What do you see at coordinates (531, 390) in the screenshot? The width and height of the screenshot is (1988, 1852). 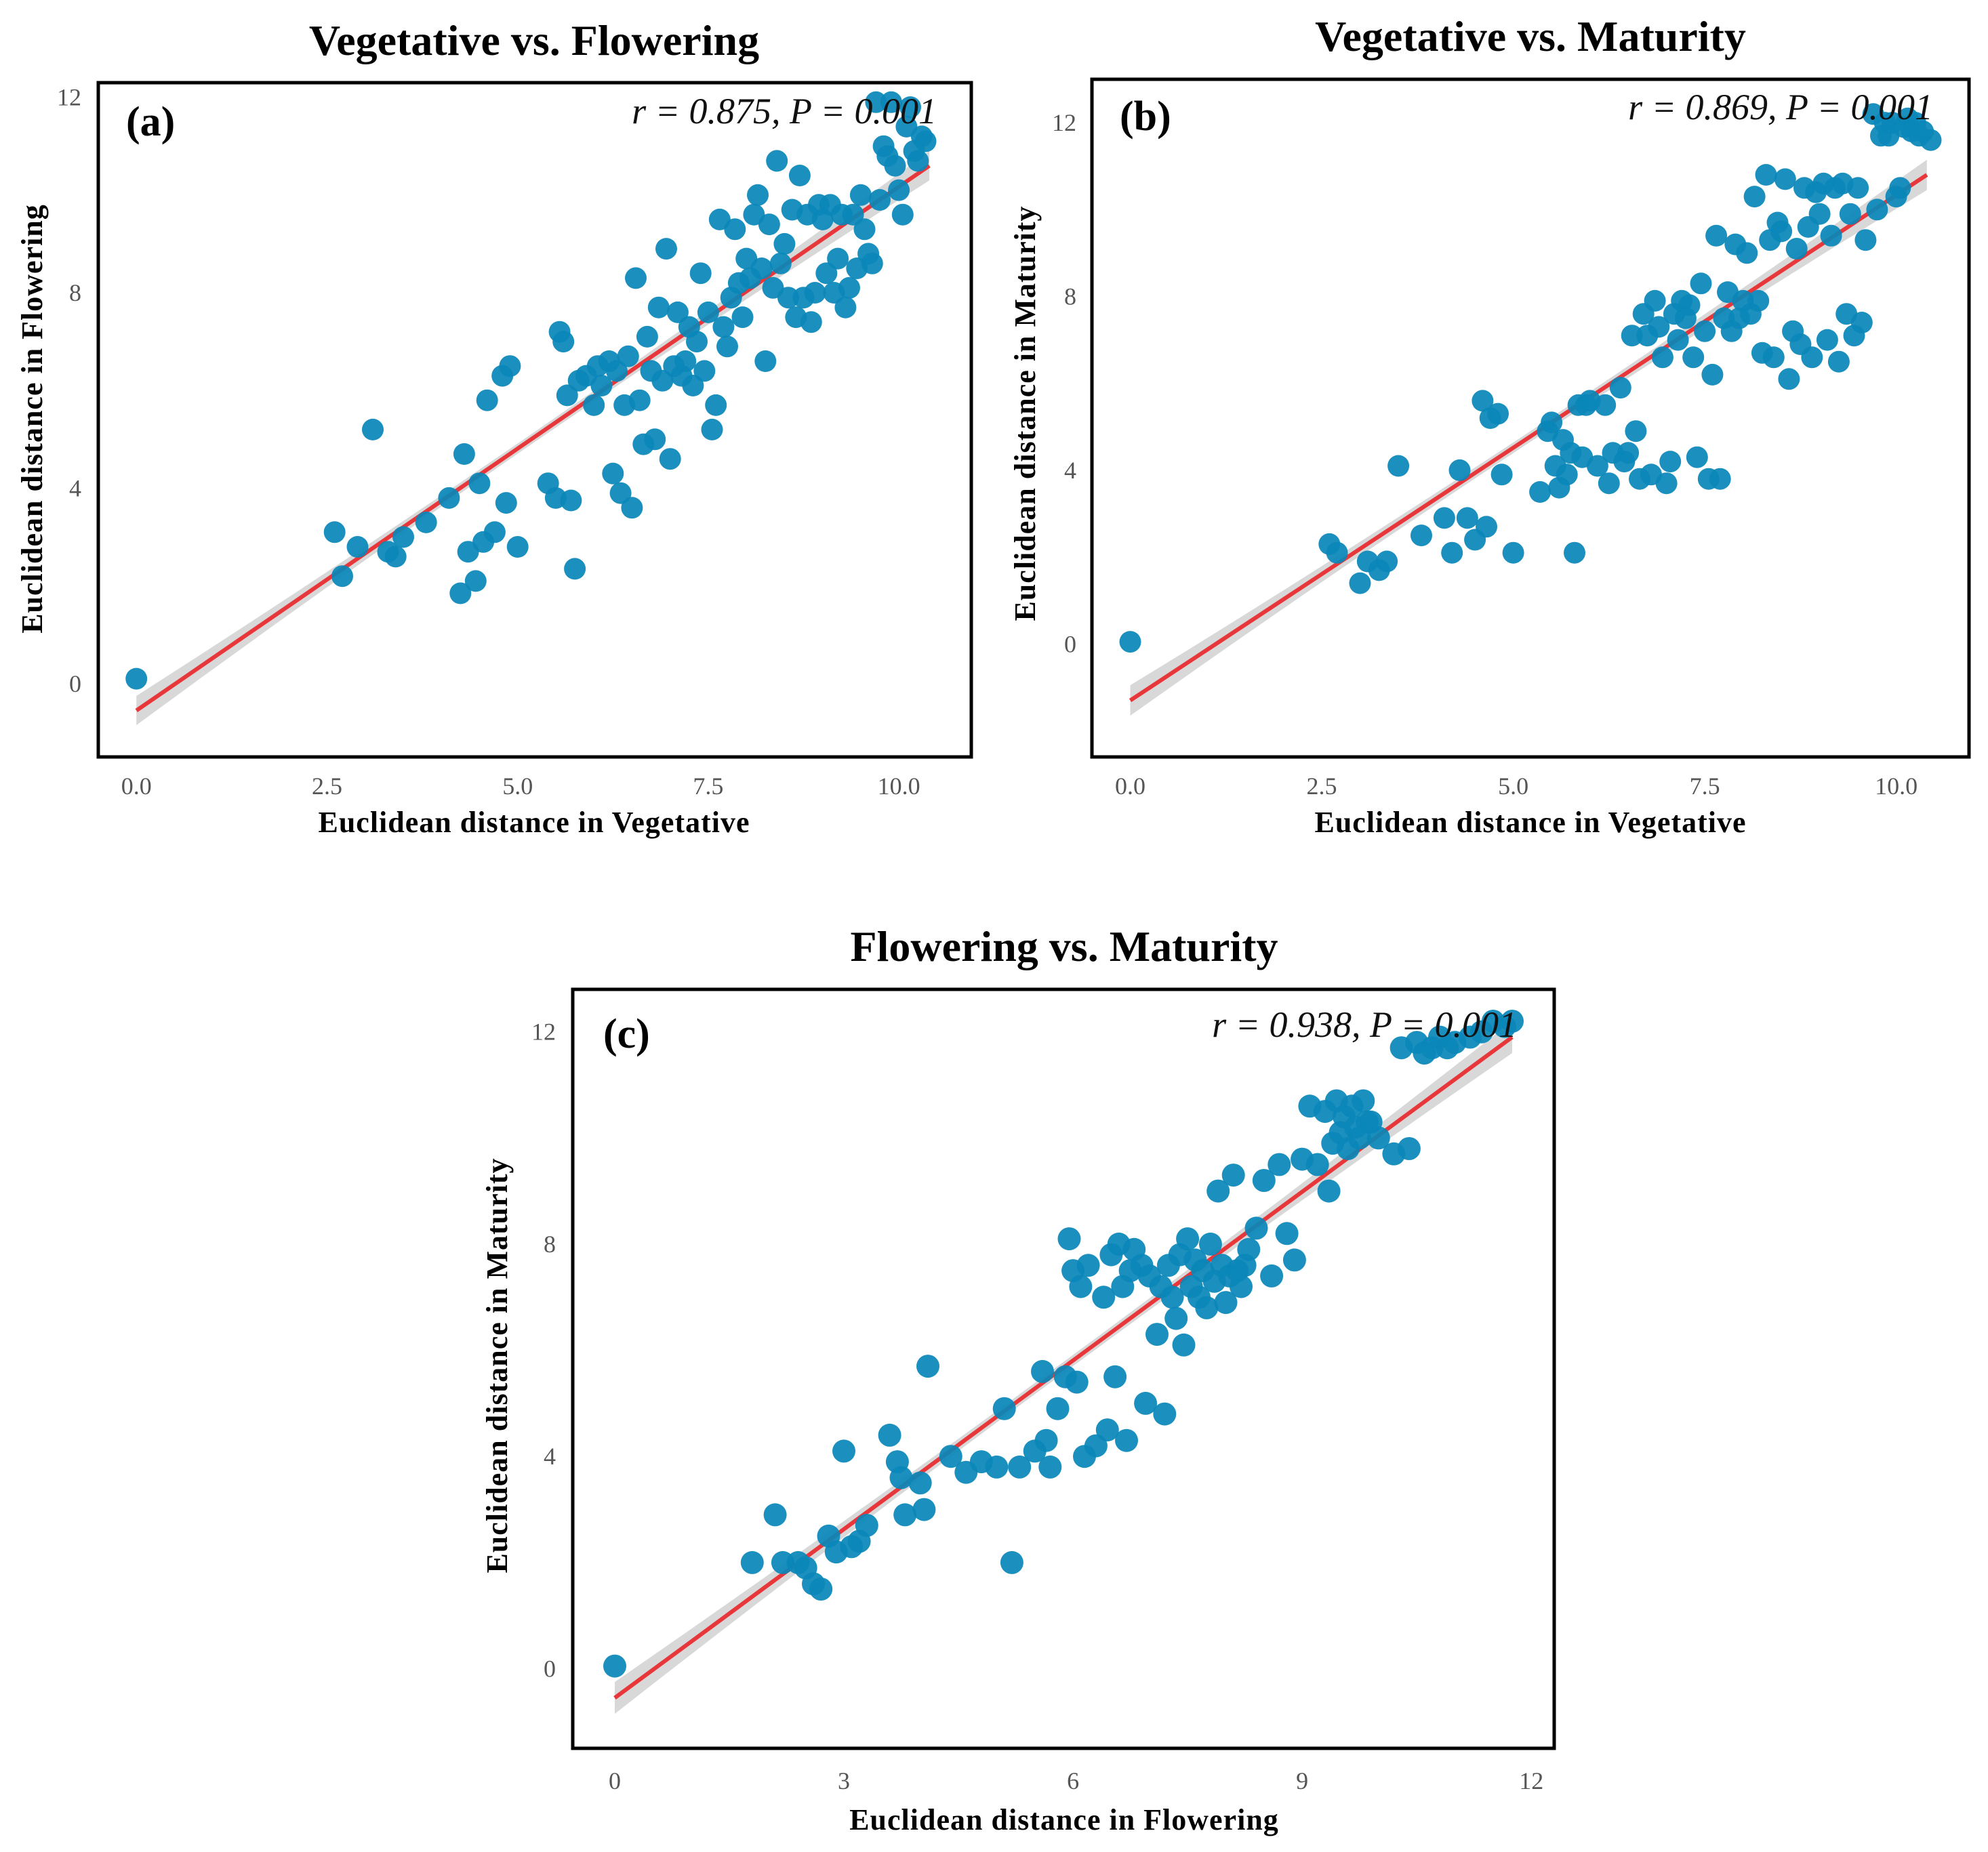 I see `chart-a-points` at bounding box center [531, 390].